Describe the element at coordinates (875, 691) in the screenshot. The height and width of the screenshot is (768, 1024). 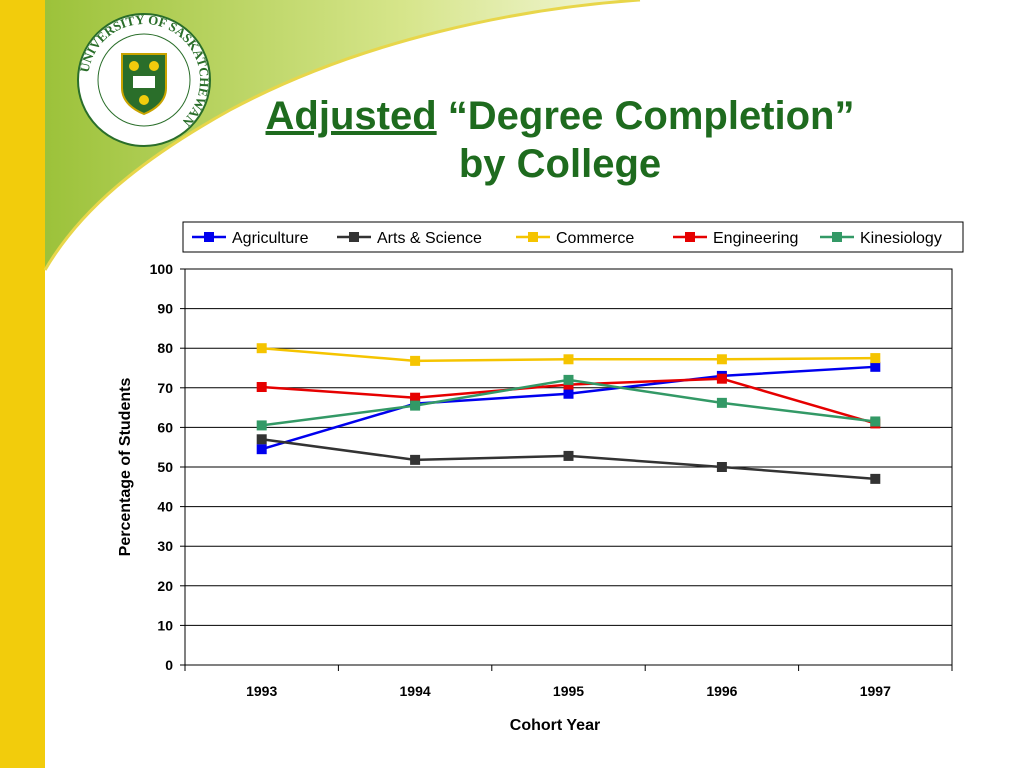
I see `x-tick-label: 1997` at that location.